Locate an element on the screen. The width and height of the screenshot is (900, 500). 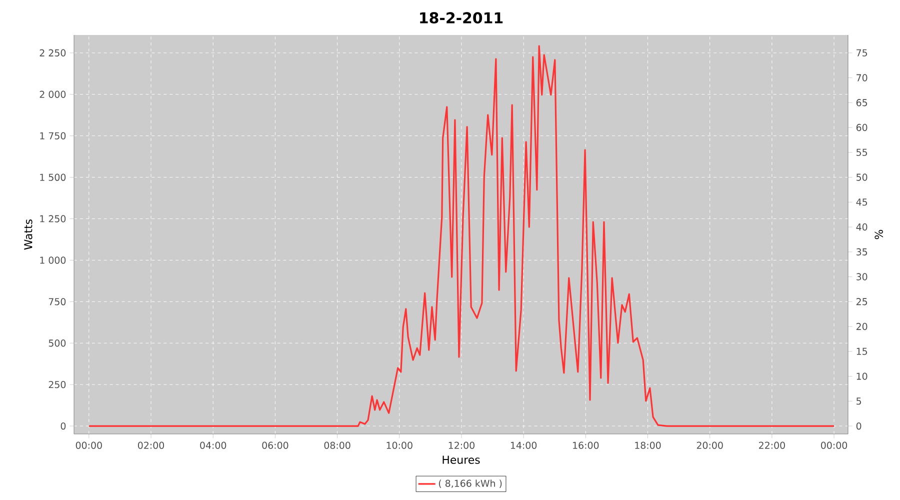
y2-tick-label: 70 is located at coordinates (862, 78).